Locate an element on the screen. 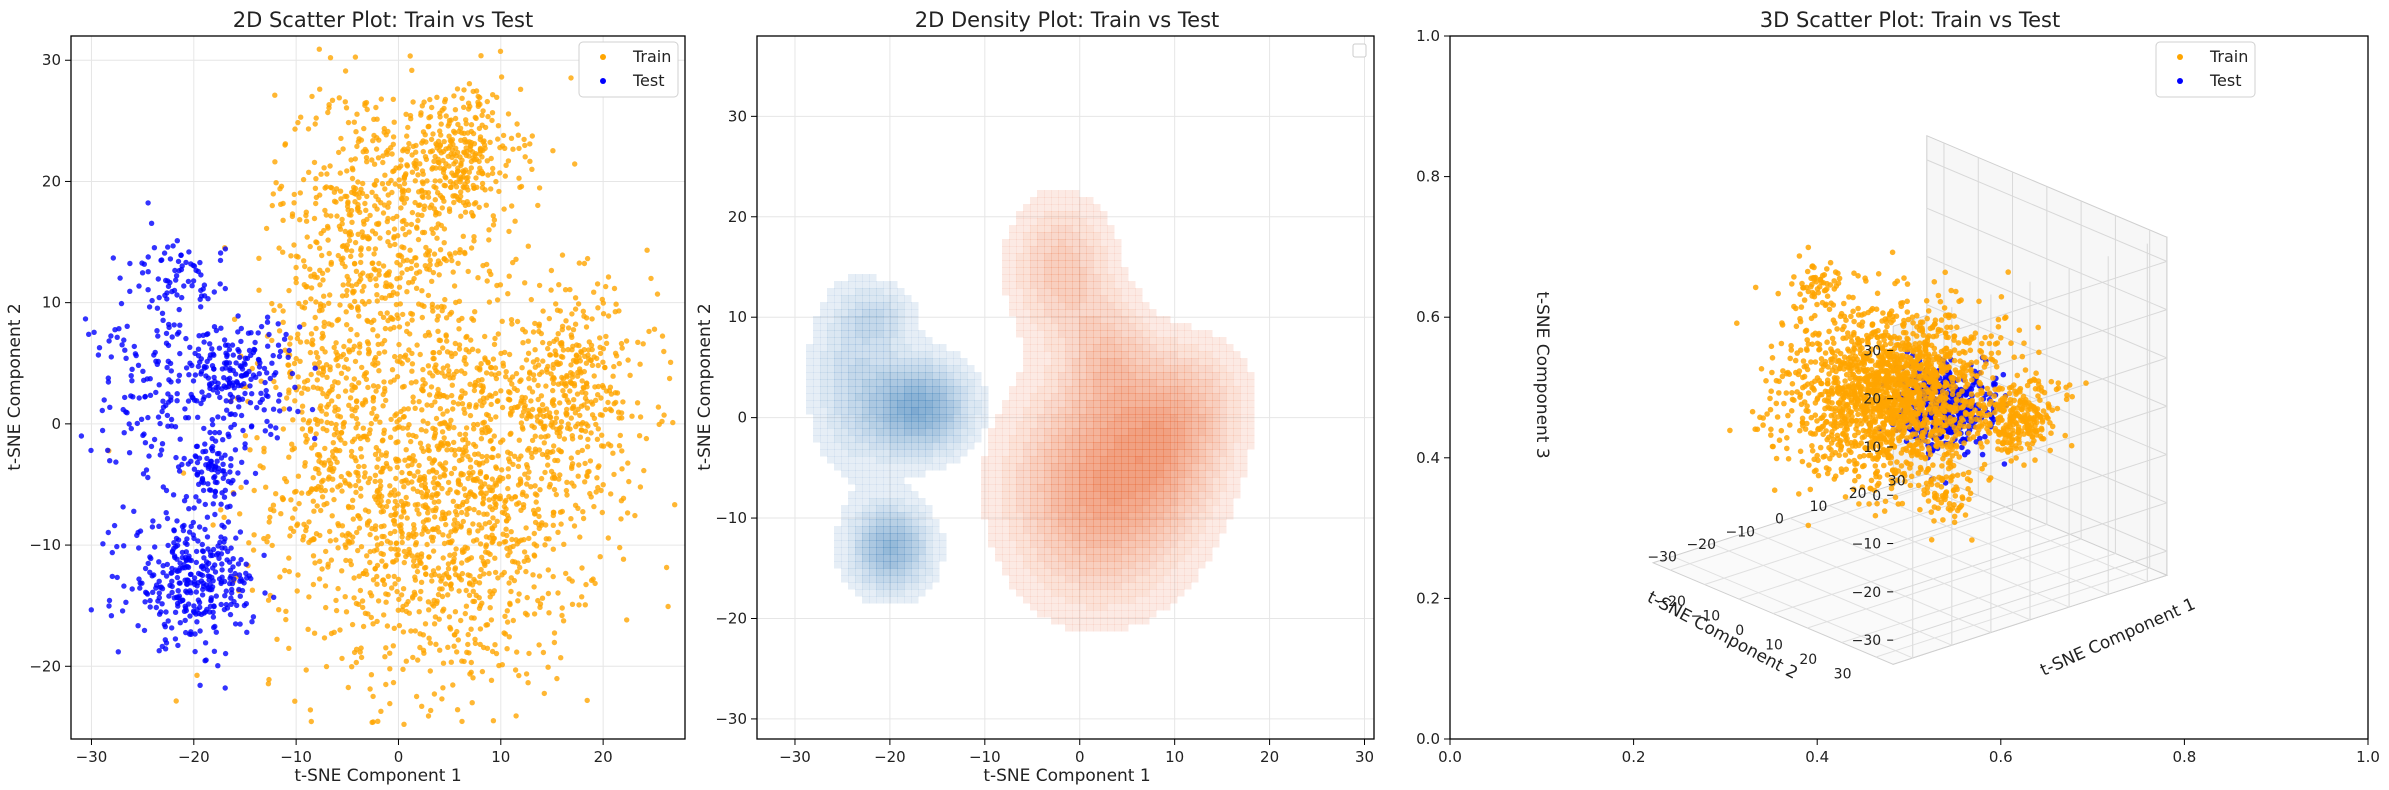  tick-label-y: 20 is located at coordinates (51, 181).